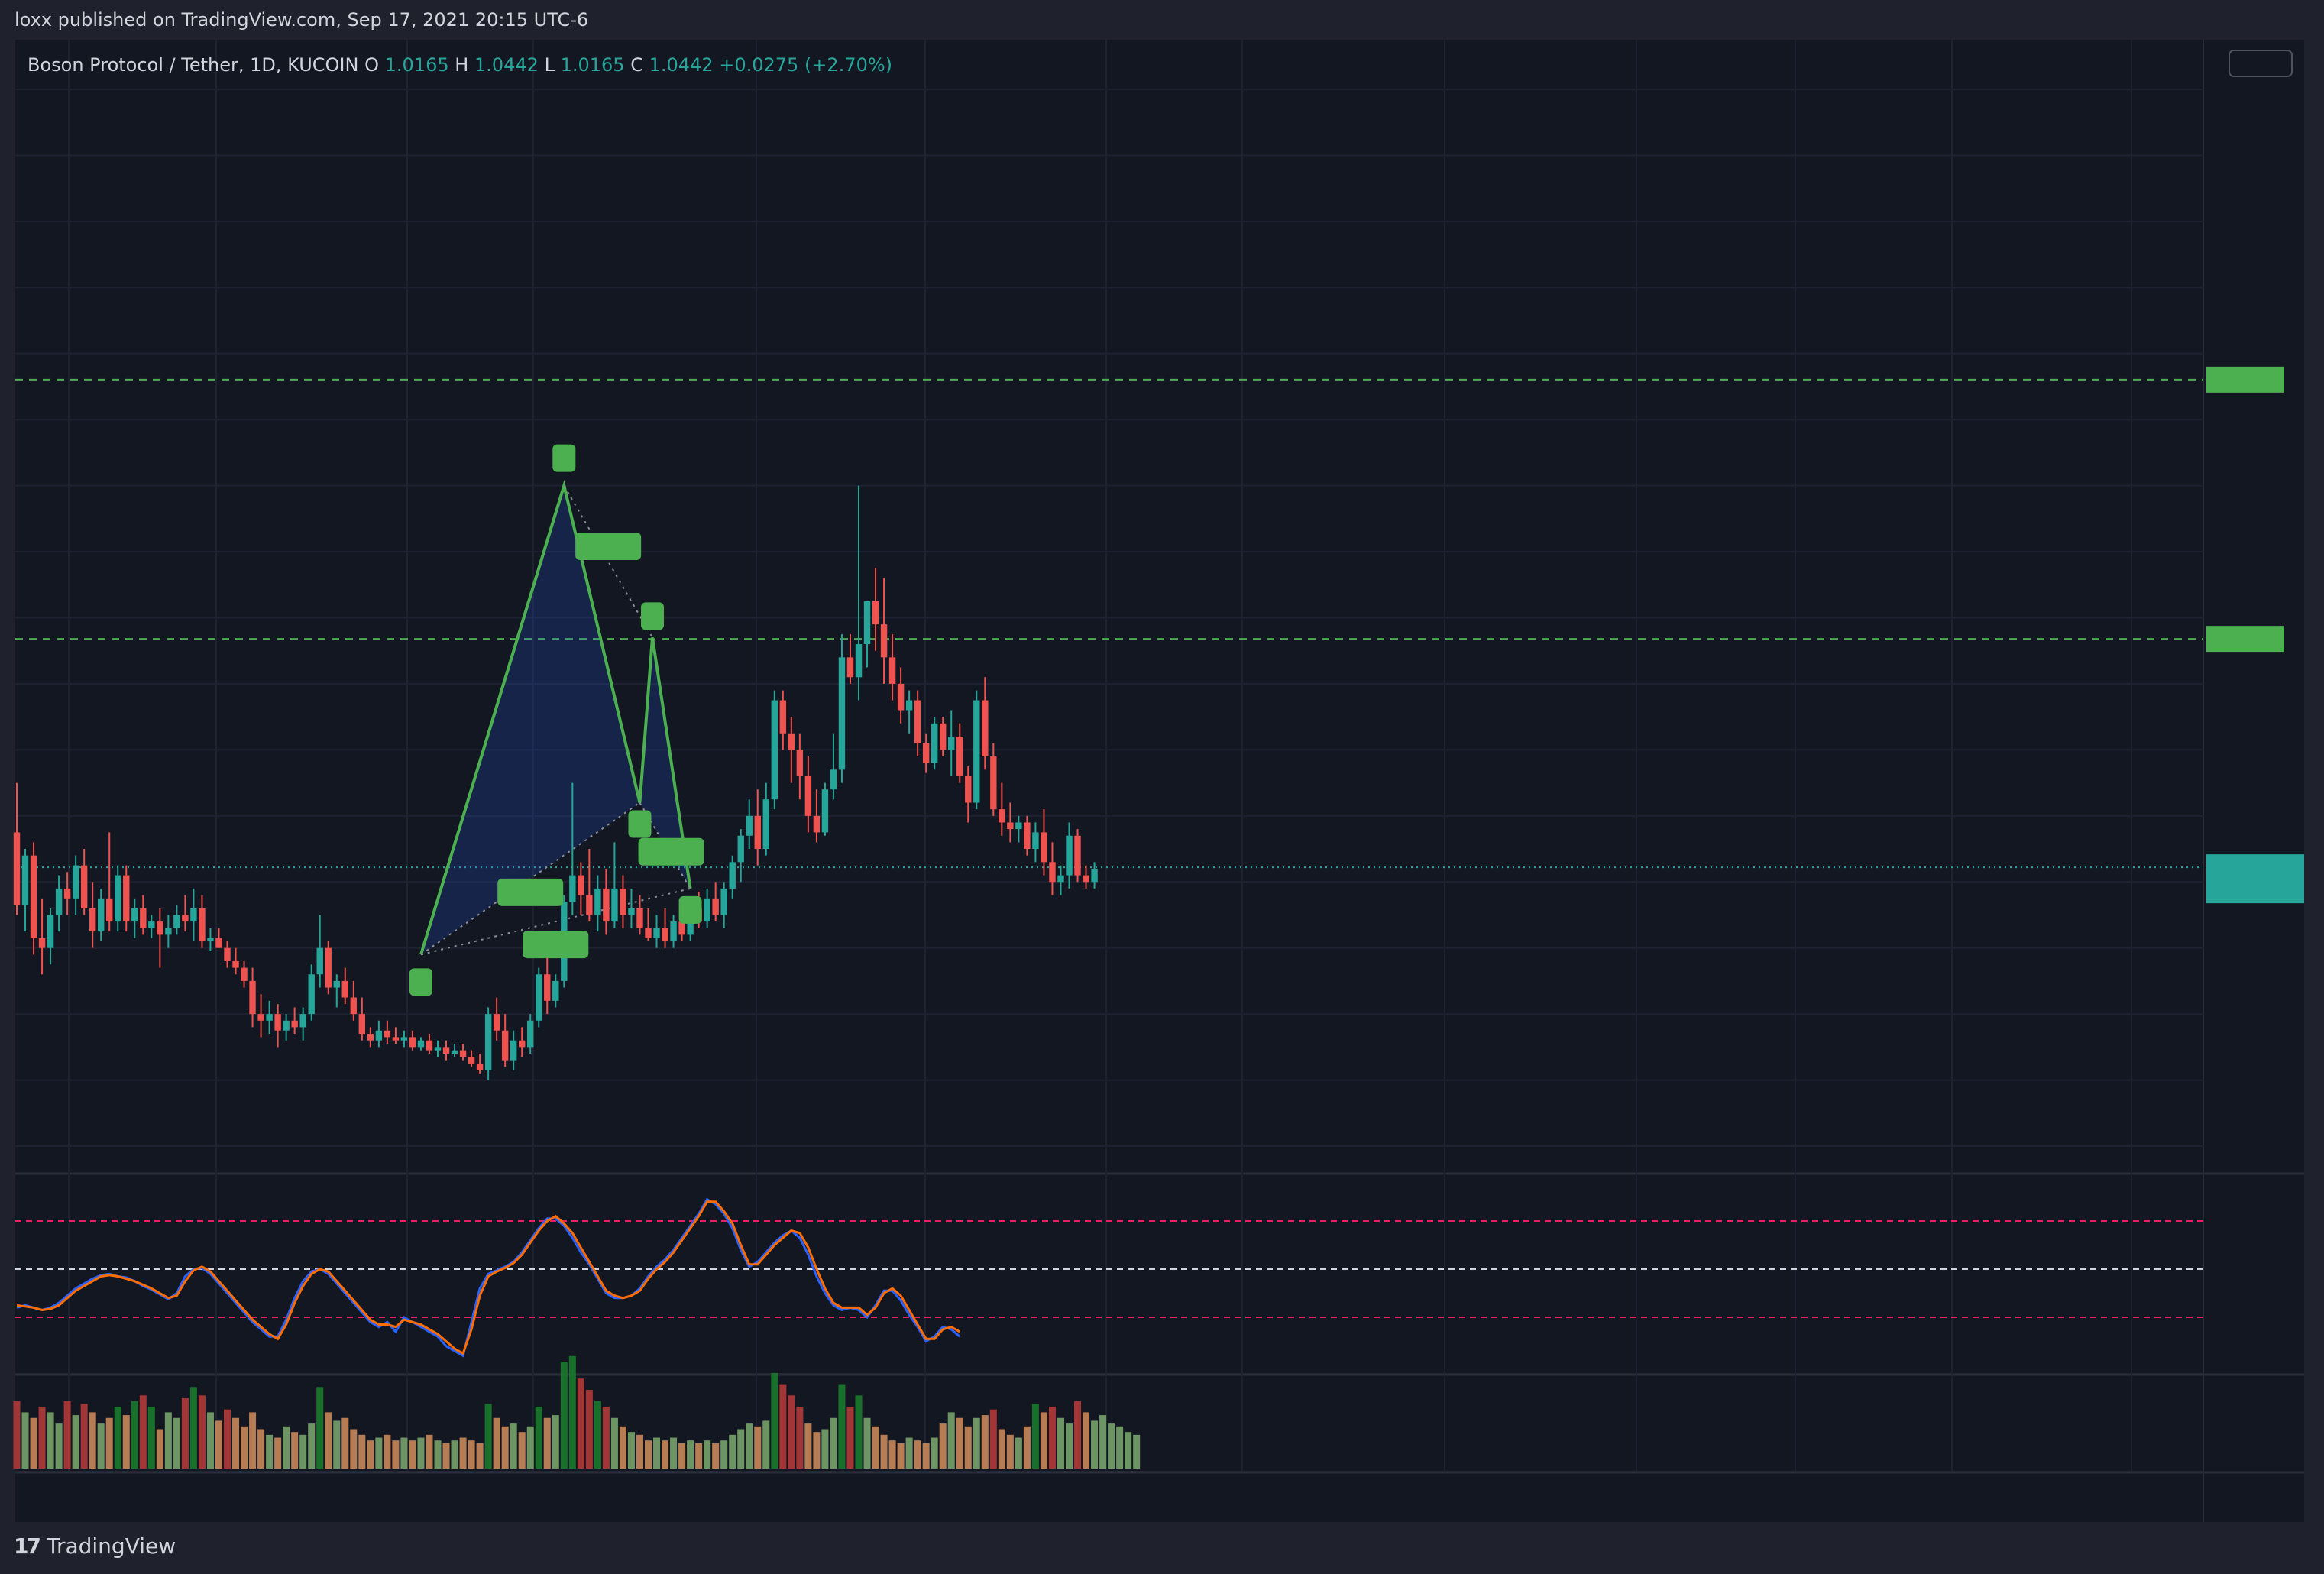 This screenshot has height=1574, width=2324. I want to click on tradingview-logo: 17 TradingView, so click(95, 1546).